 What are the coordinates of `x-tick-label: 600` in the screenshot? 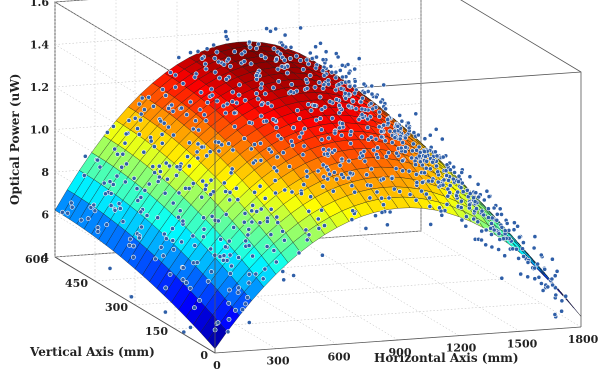 It's located at (339, 356).